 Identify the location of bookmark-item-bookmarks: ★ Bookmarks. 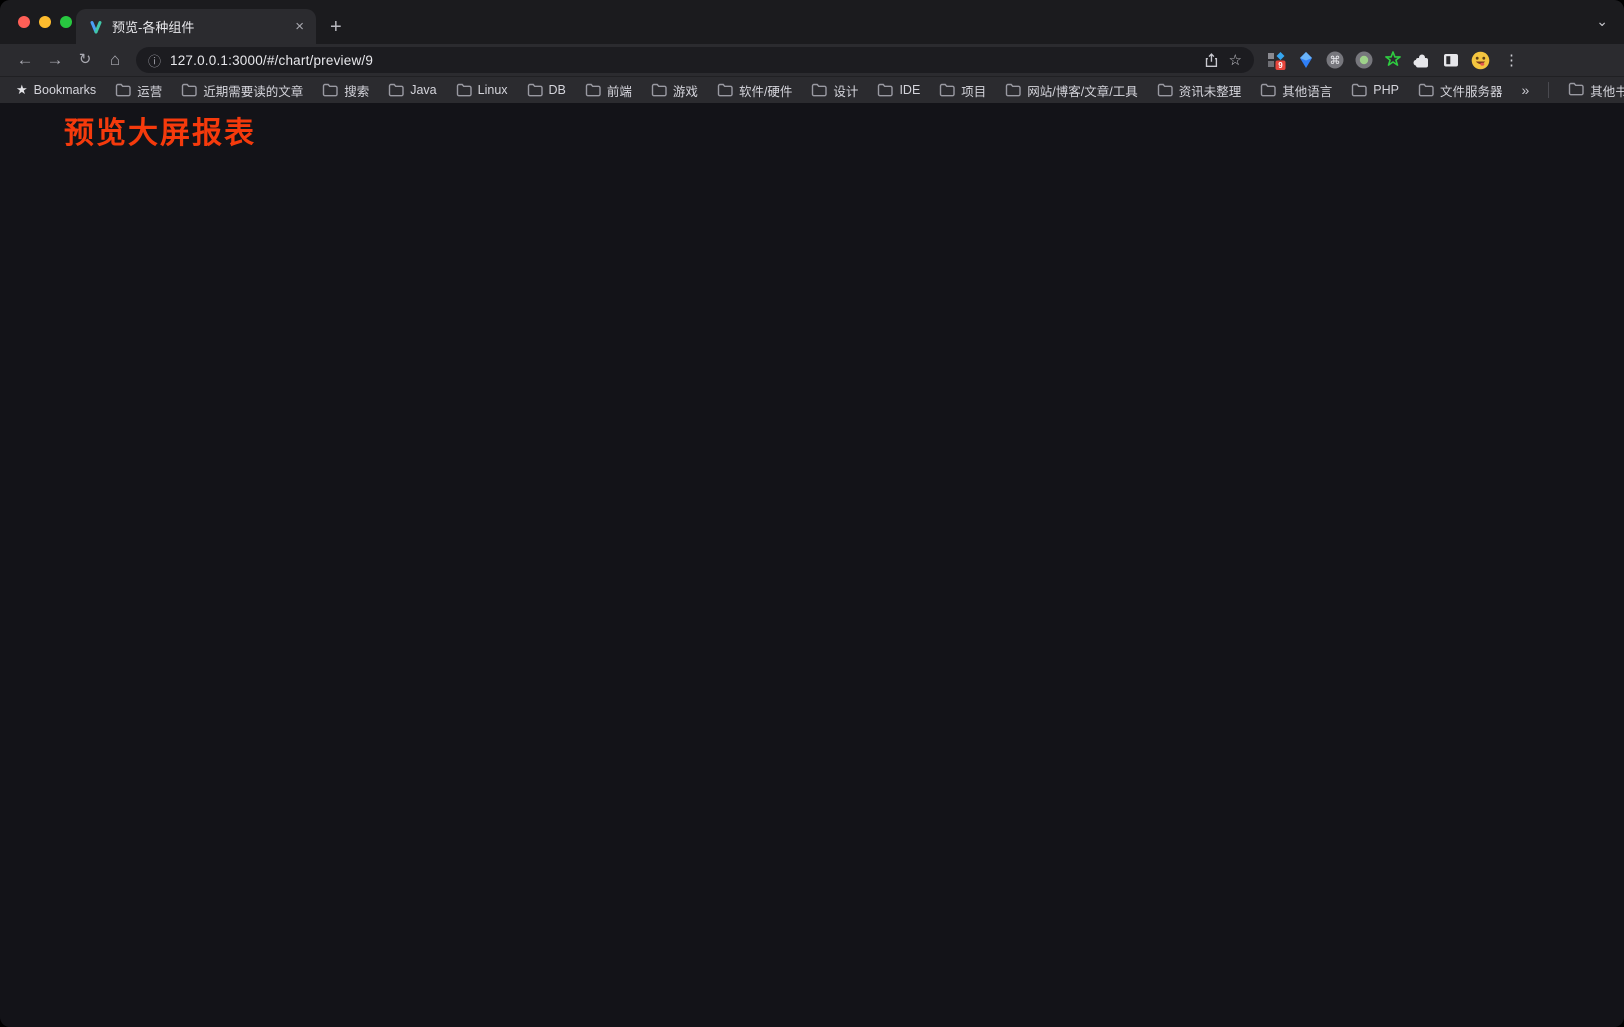
(56, 90).